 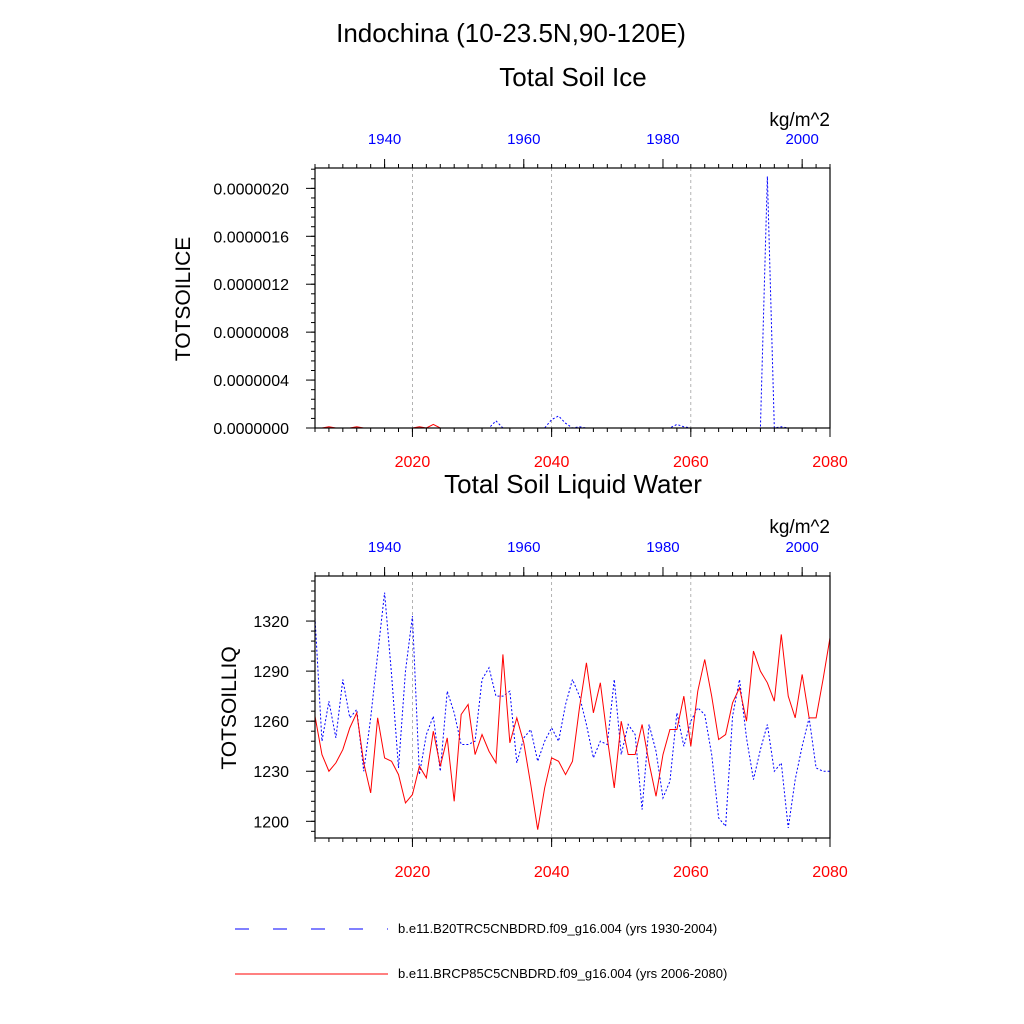 I want to click on soil-ice-y-tick-label: 0.0000004, so click(x=251, y=381).